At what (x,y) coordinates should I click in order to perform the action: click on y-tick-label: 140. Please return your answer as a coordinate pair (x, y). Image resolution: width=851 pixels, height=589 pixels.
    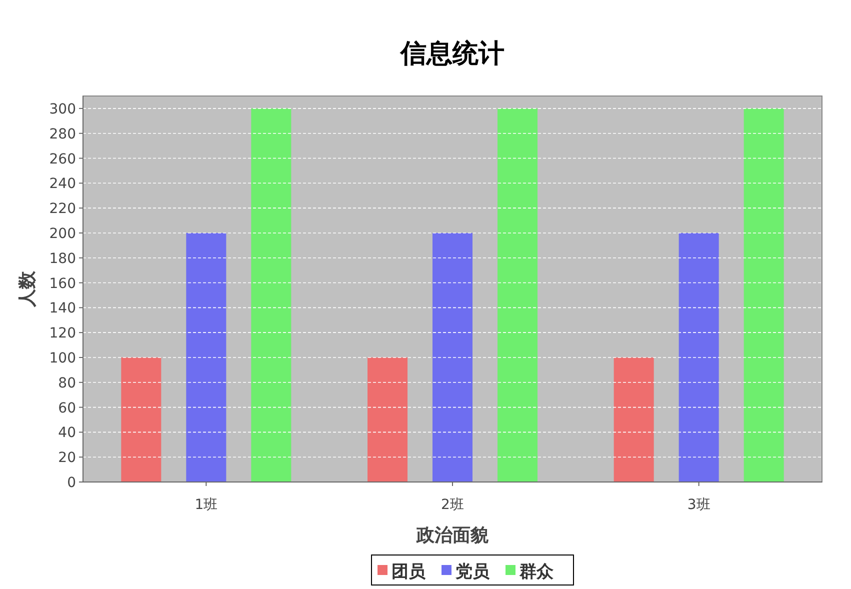
    Looking at the image, I should click on (62, 308).